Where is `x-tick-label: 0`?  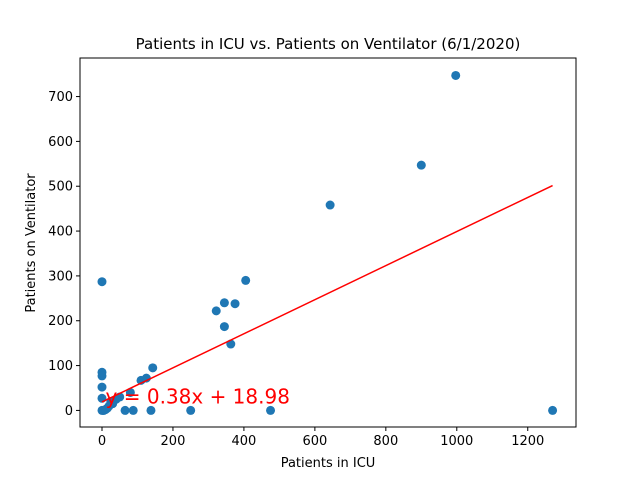 x-tick-label: 0 is located at coordinates (102, 441).